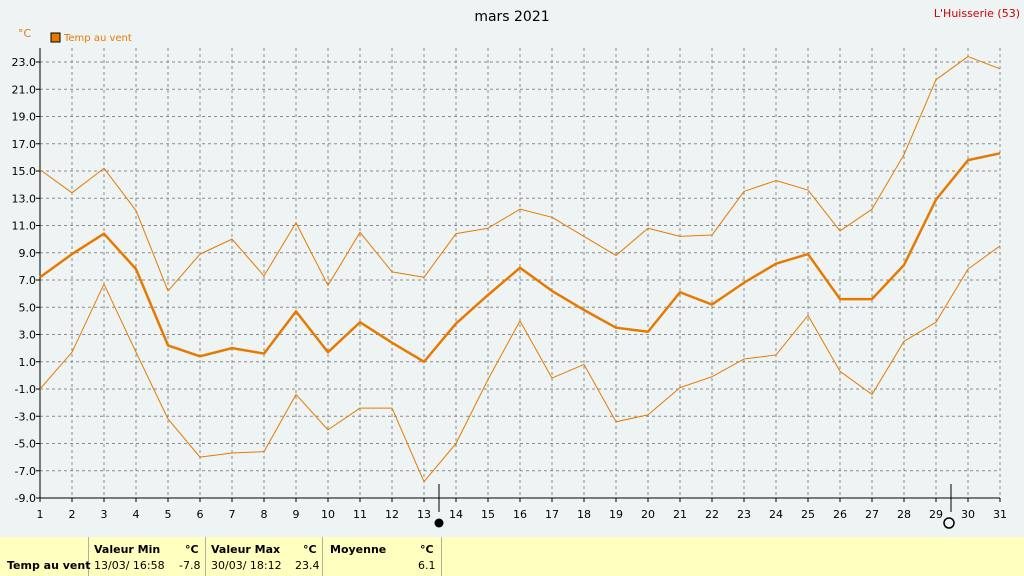  Describe the element at coordinates (49, 565) in the screenshot. I see `stats-row-label: Temp au vent` at that location.